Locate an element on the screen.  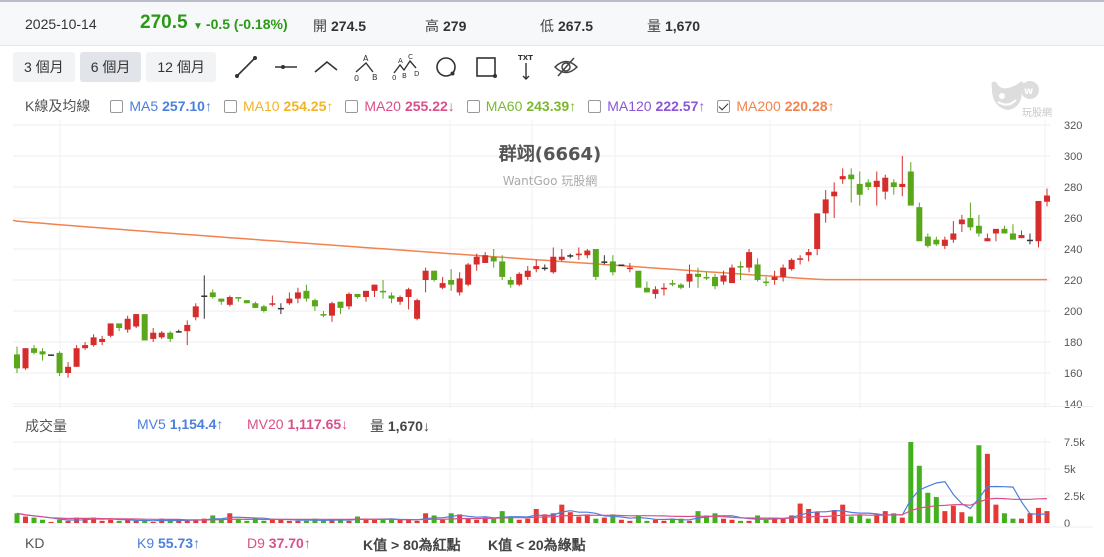
quote-change: ▼ -0.5 (-0.18%) is located at coordinates (240, 24).